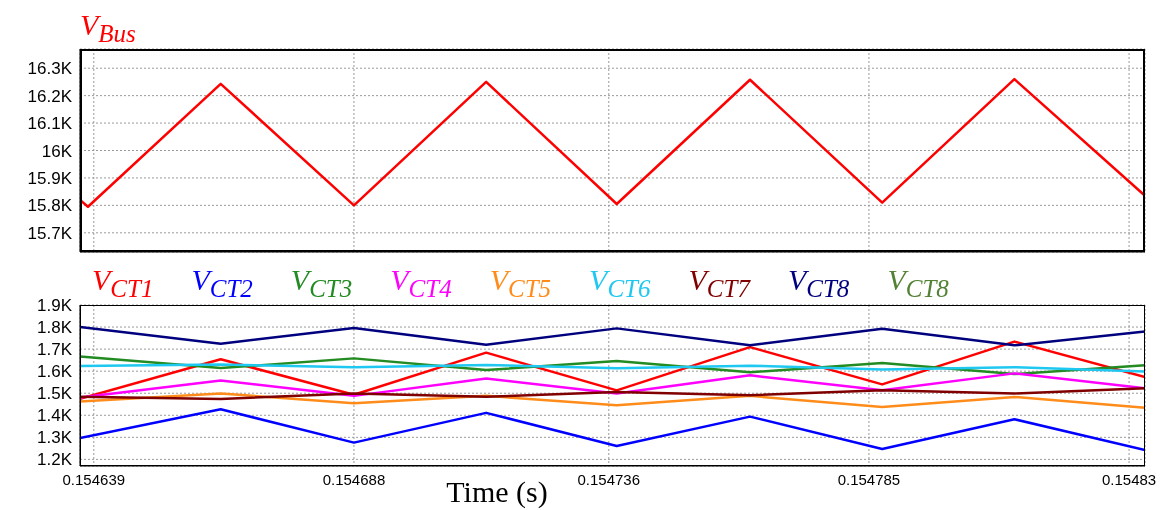  I want to click on y-tick-label: 1.2K, so click(55, 460).